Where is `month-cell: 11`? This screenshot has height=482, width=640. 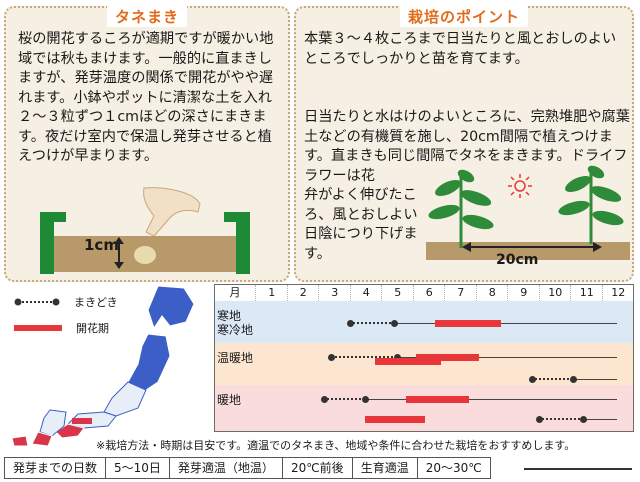 month-cell: 11 is located at coordinates (586, 293).